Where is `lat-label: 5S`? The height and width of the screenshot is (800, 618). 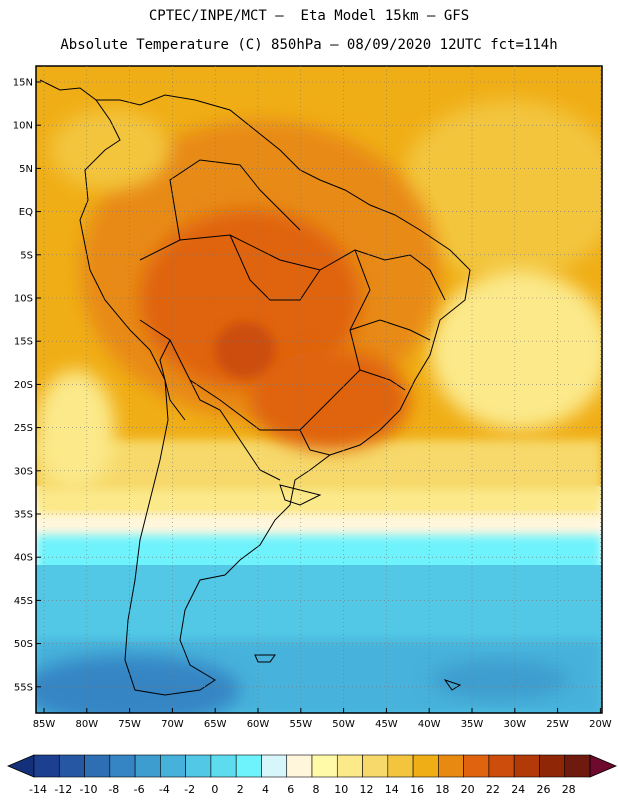
lat-label: 5S is located at coordinates (26, 255).